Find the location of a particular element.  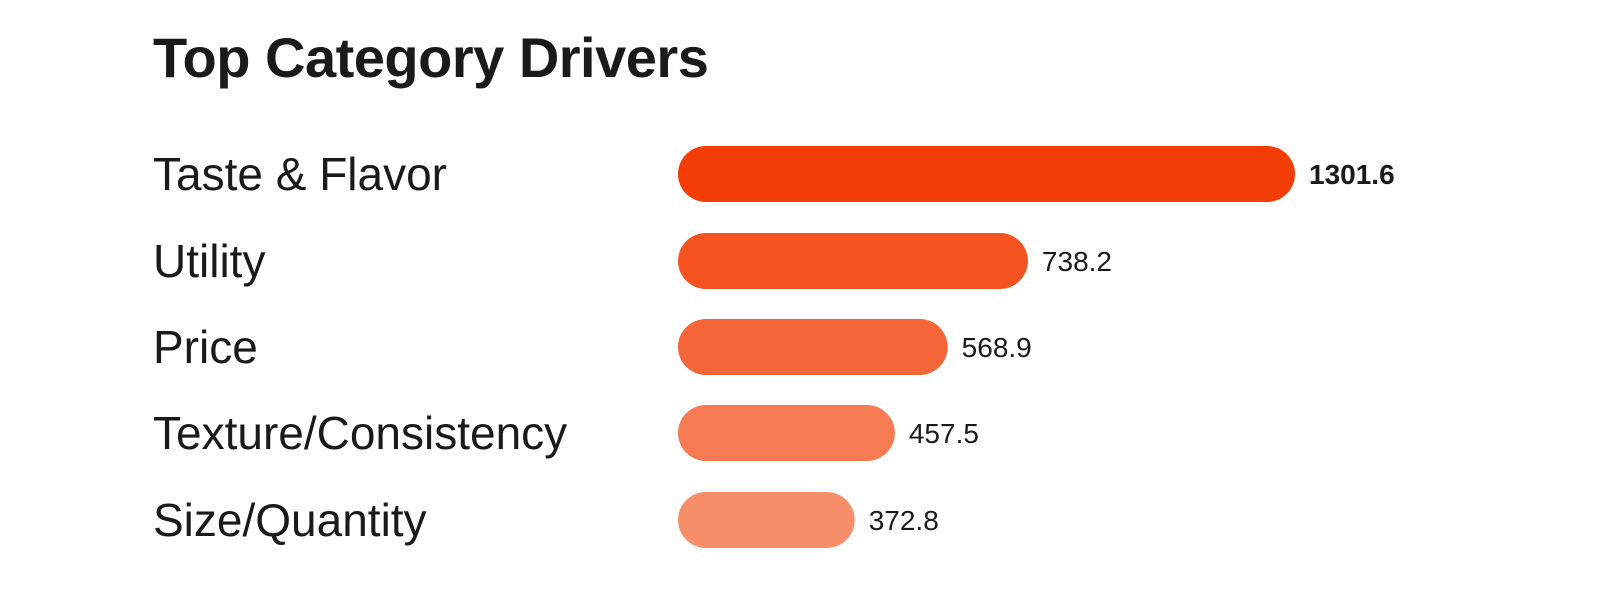

value-label: 568.9 is located at coordinates (997, 347).